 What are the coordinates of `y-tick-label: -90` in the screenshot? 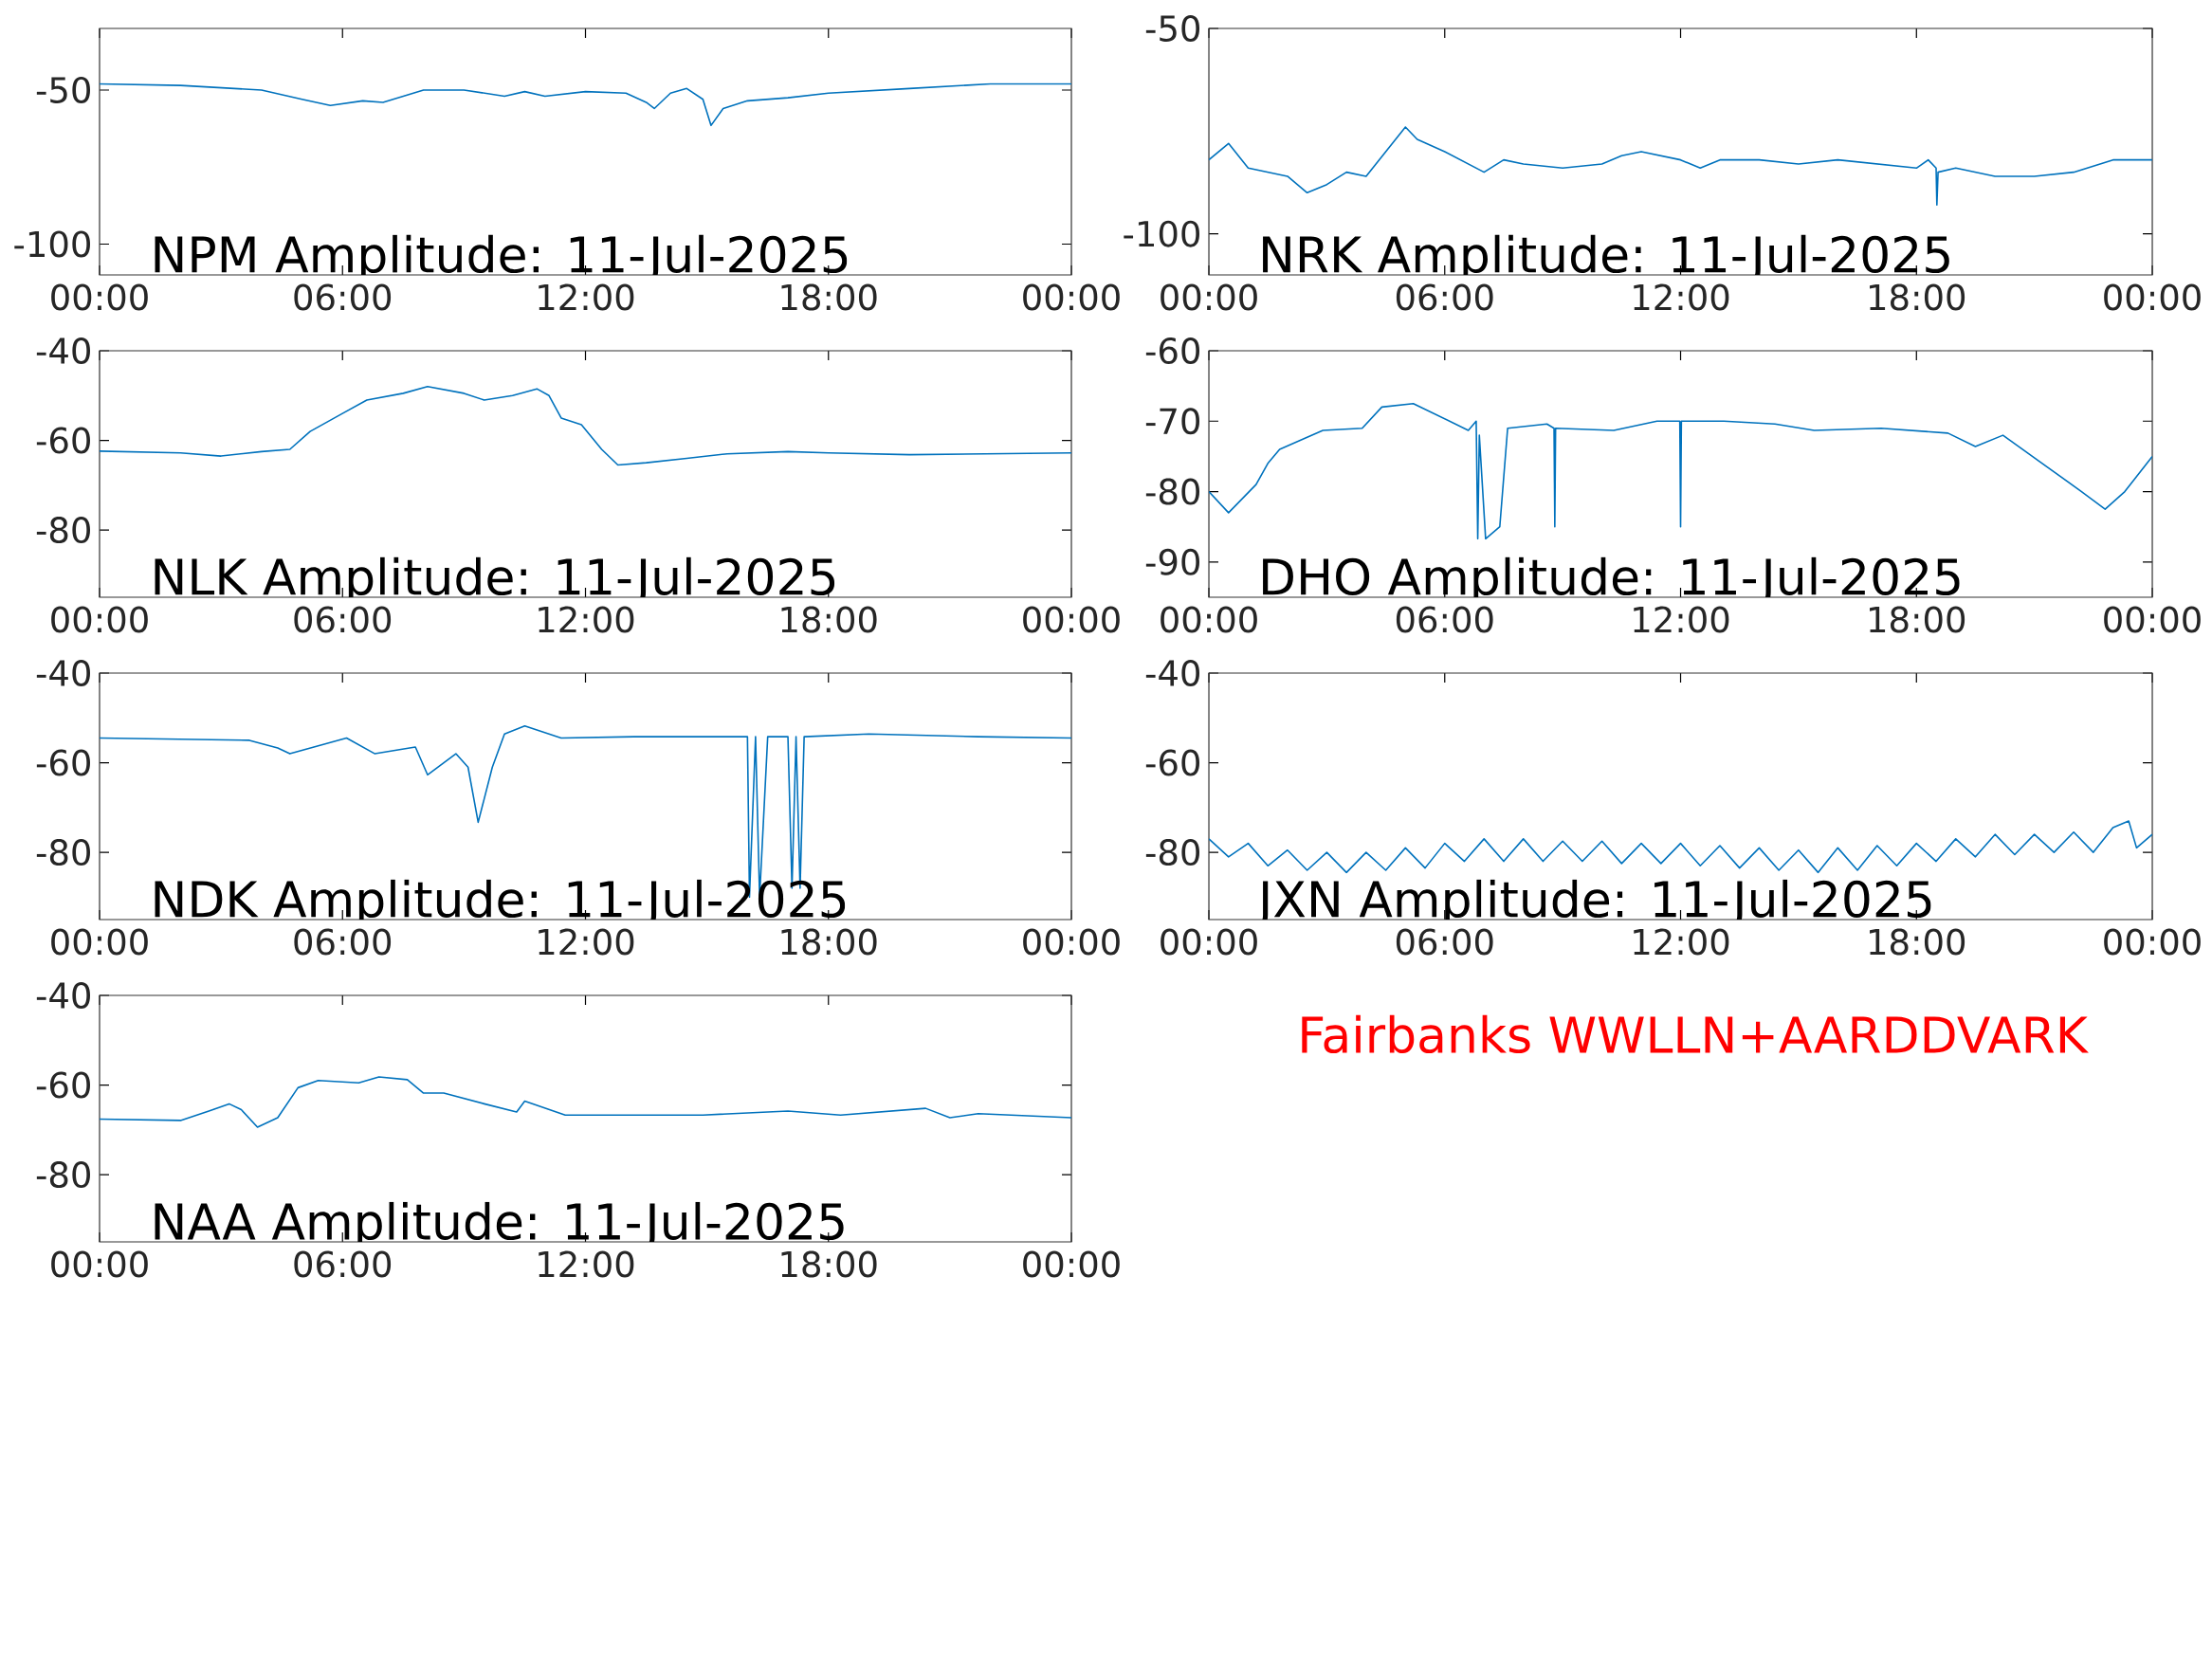 It's located at (1172, 561).